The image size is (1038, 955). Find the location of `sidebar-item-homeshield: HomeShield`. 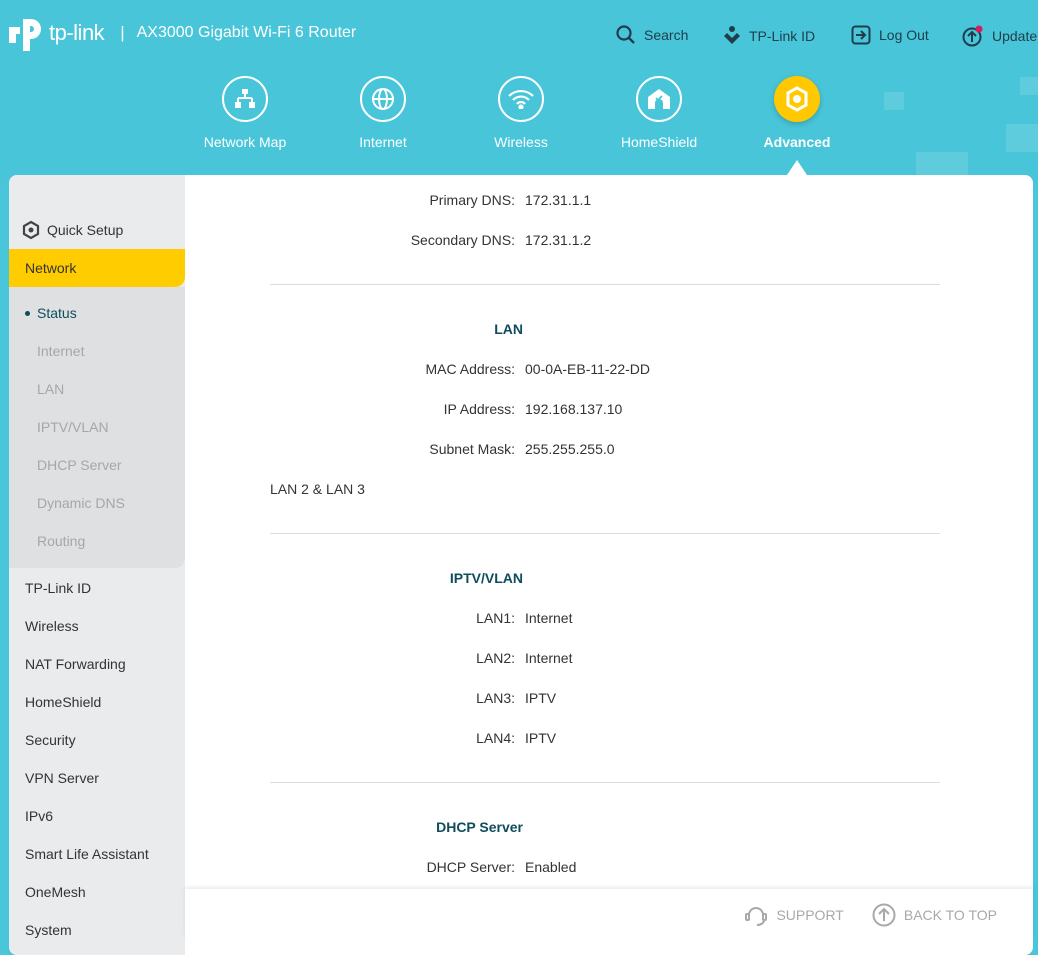

sidebar-item-homeshield: HomeShield is located at coordinates (63, 702).